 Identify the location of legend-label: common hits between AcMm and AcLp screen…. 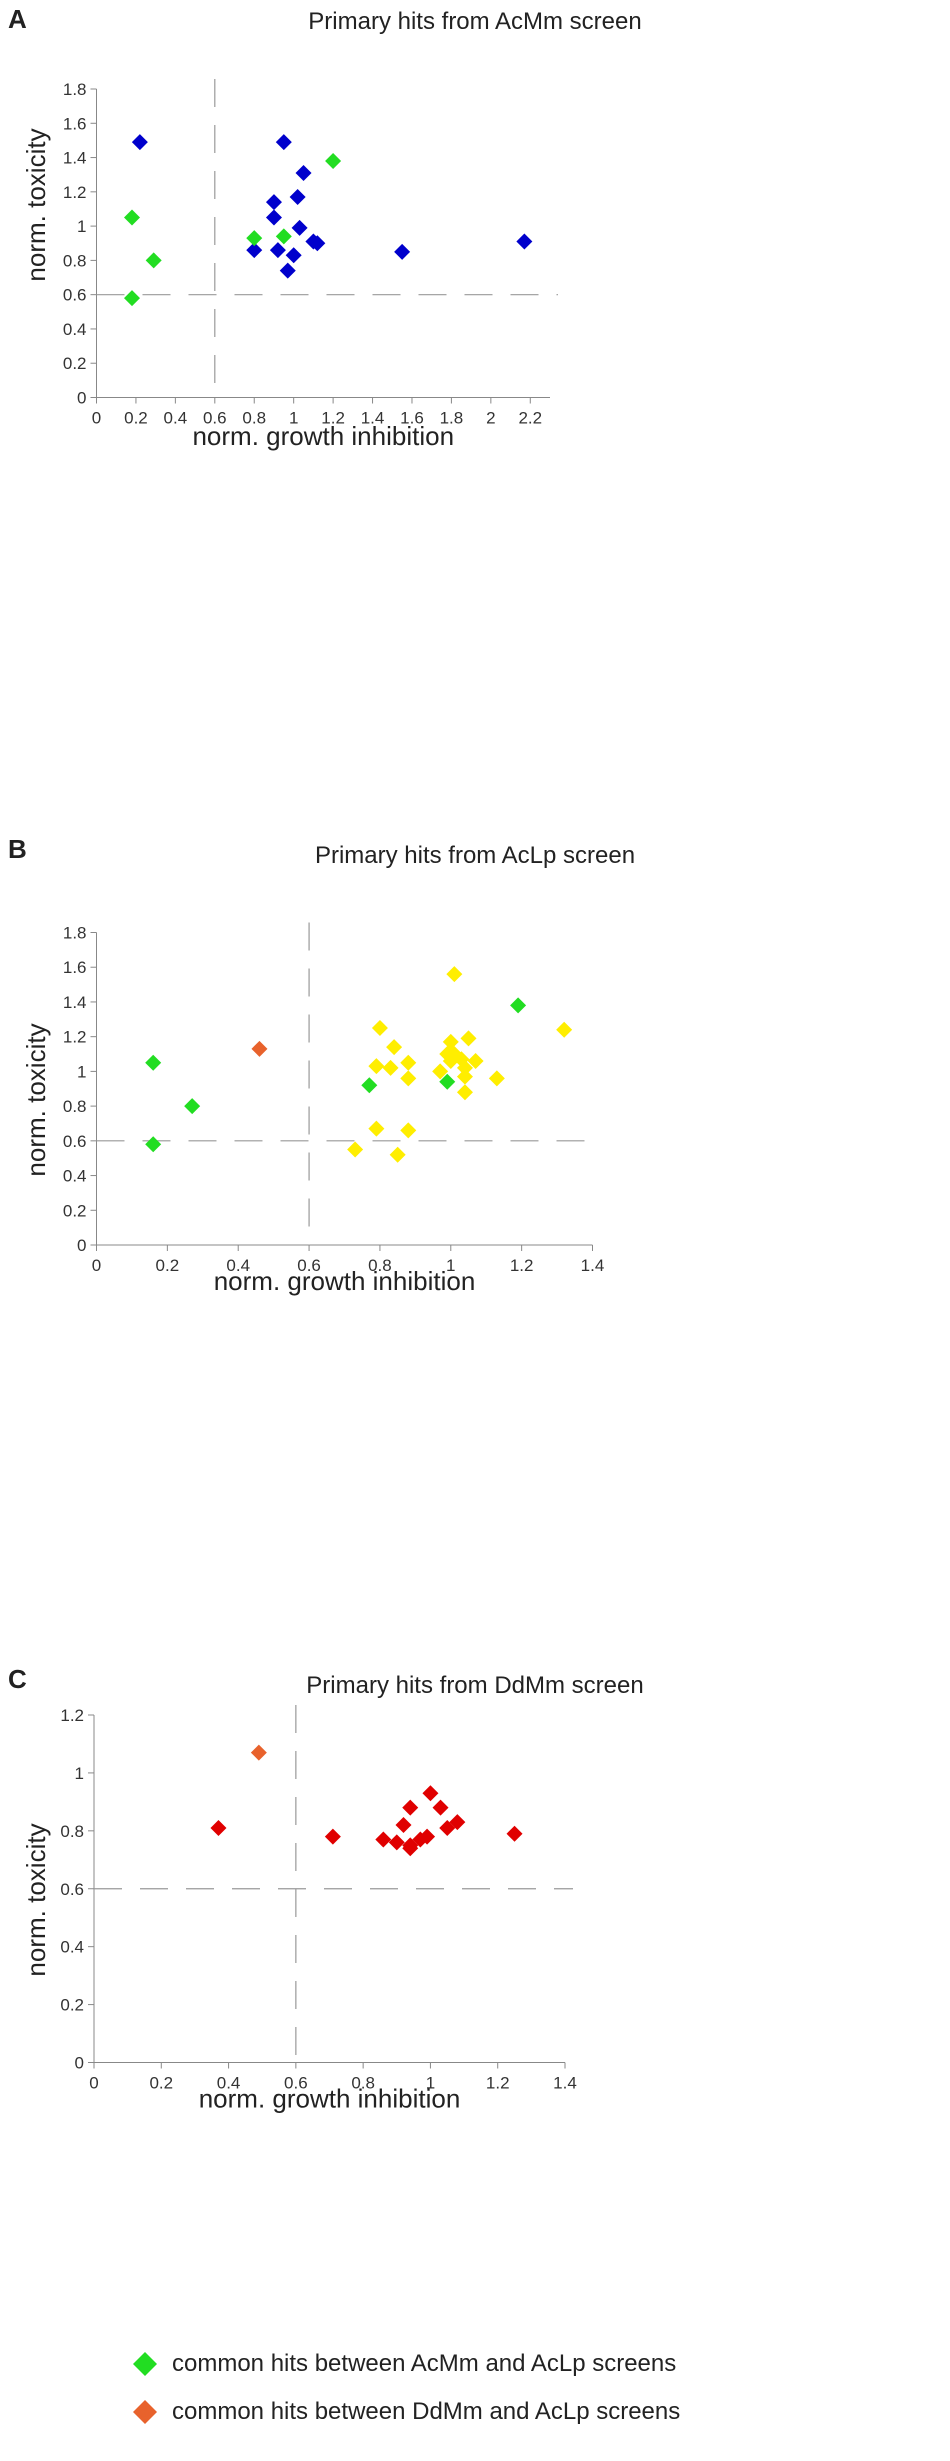
(424, 2363).